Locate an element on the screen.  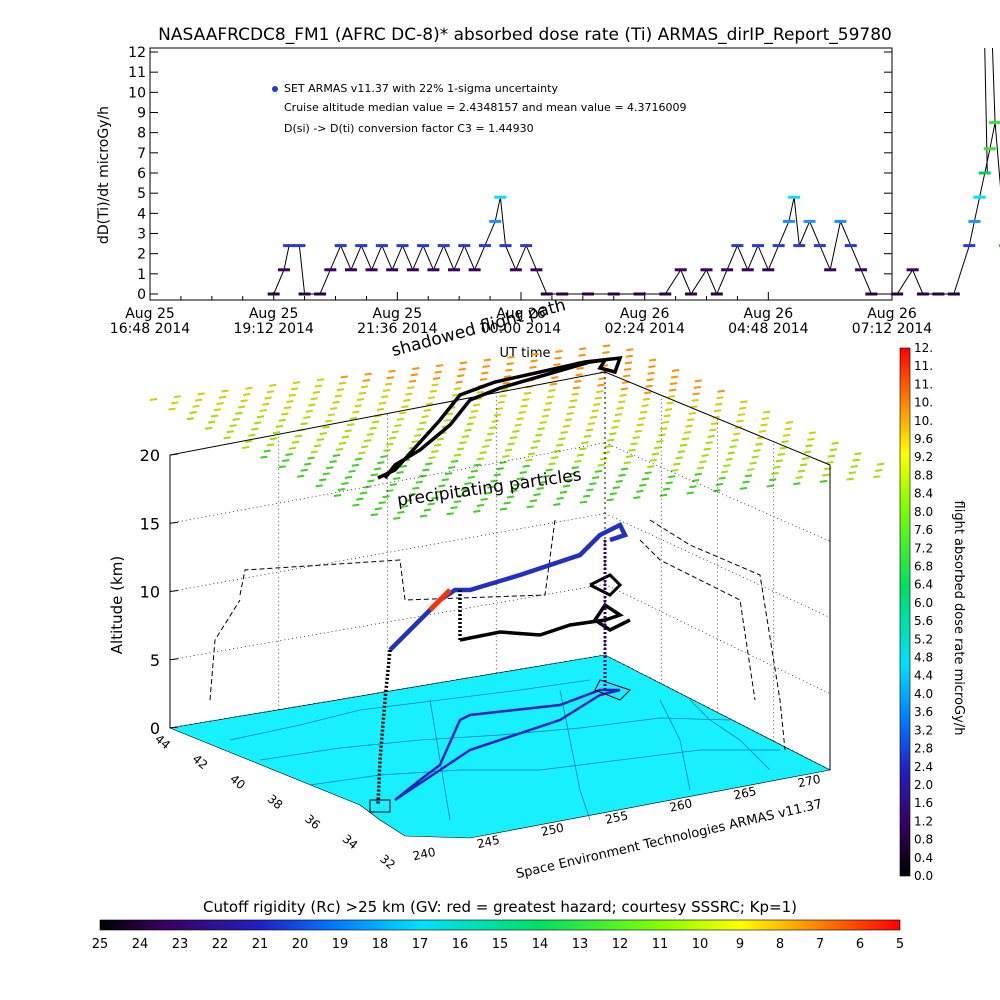
longitude-tick-label: 260 is located at coordinates (680, 805).